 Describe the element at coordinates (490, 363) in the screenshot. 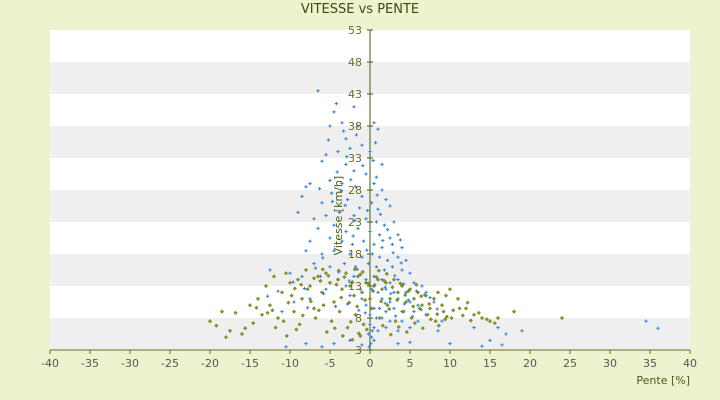

I see `x-tick-label: 15` at that location.